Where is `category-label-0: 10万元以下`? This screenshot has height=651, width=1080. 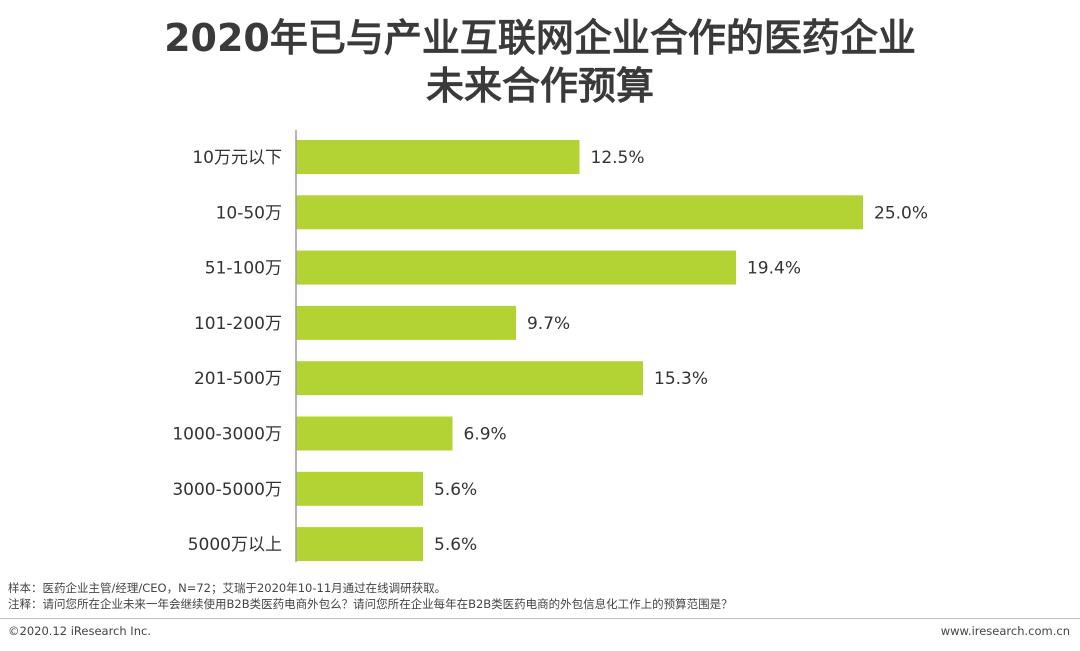
category-label-0: 10万元以下 is located at coordinates (237, 158).